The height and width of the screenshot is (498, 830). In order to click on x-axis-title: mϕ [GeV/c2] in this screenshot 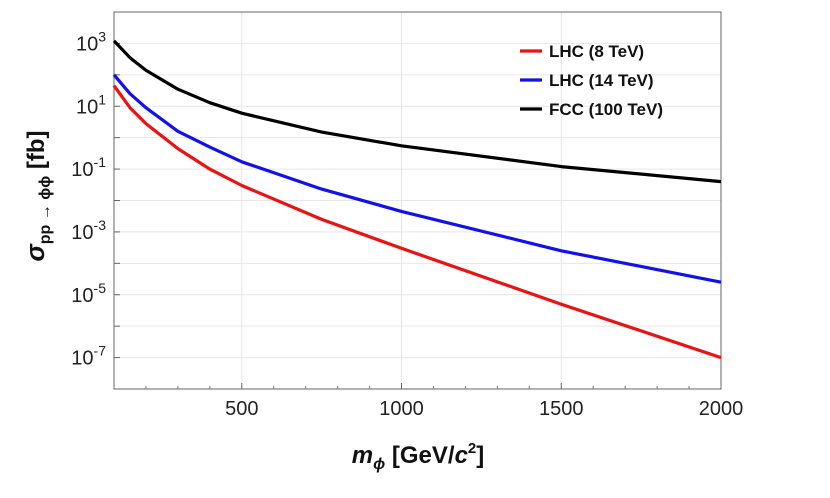, I will do `click(418, 456)`.